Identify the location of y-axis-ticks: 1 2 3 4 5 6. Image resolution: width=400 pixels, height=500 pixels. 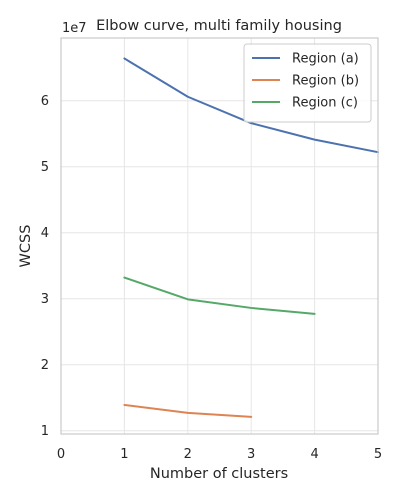
(45, 266).